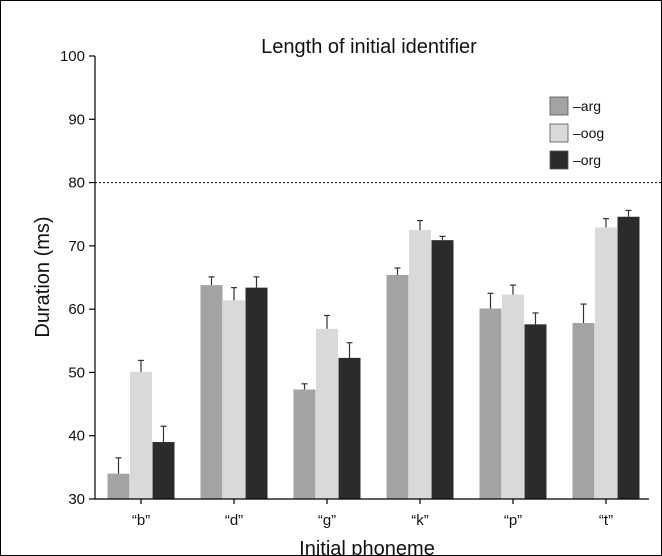 Image resolution: width=662 pixels, height=556 pixels. What do you see at coordinates (76, 119) in the screenshot?
I see `y-tick-label: 90` at bounding box center [76, 119].